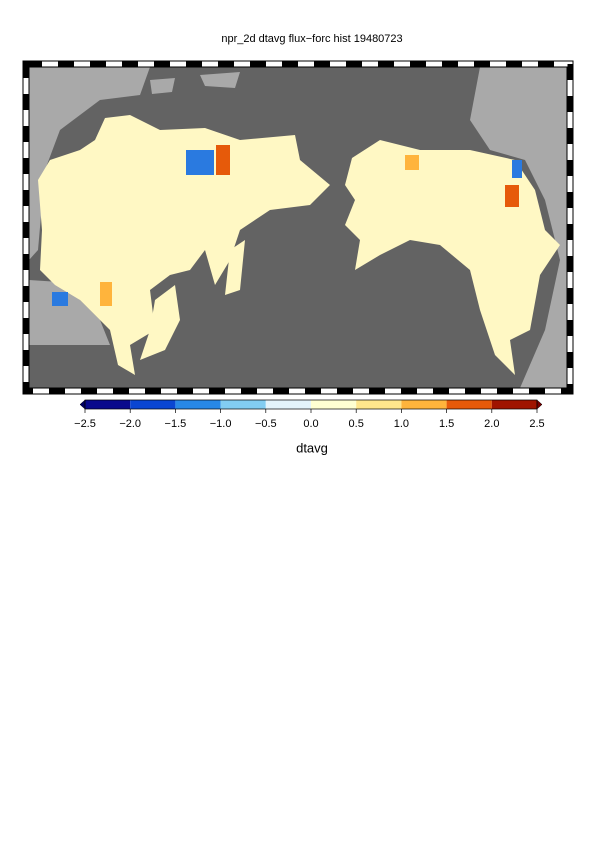 The height and width of the screenshot is (847, 595). I want to click on colorbar-tick-label: 1.5, so click(446, 424).